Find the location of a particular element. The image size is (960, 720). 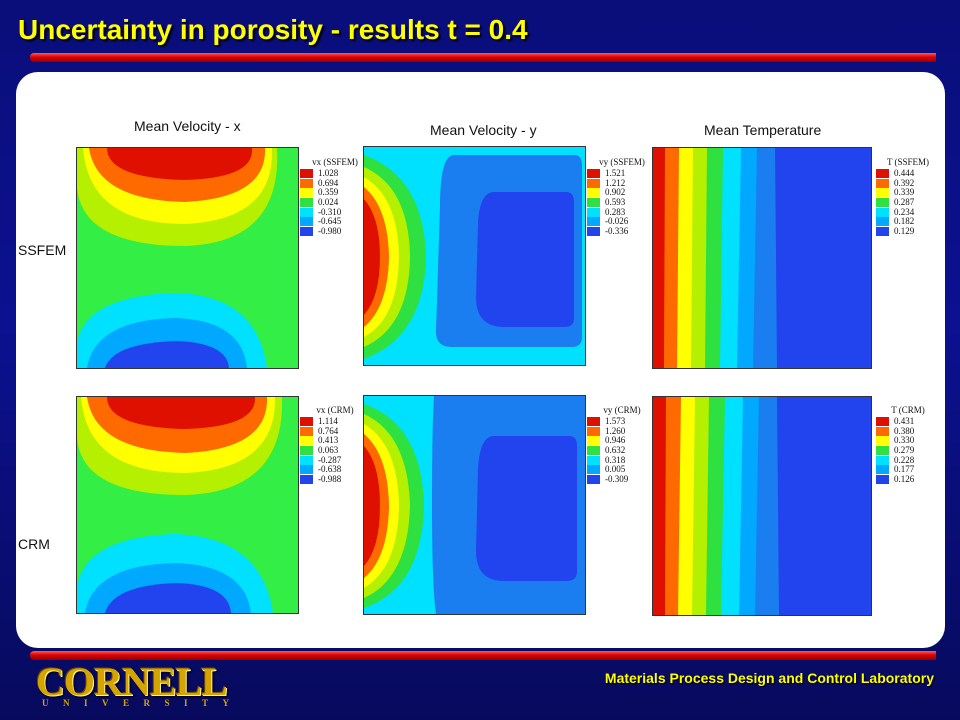

legend-value: -0.287 is located at coordinates (330, 459).